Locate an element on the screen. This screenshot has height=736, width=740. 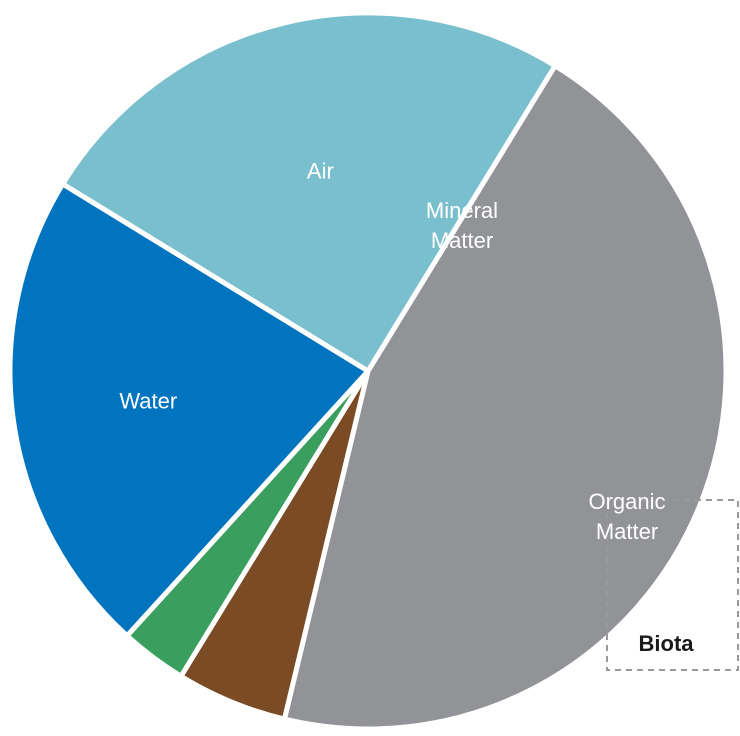
slice-label-organic-matter: Organic Matter is located at coordinates (626, 516).